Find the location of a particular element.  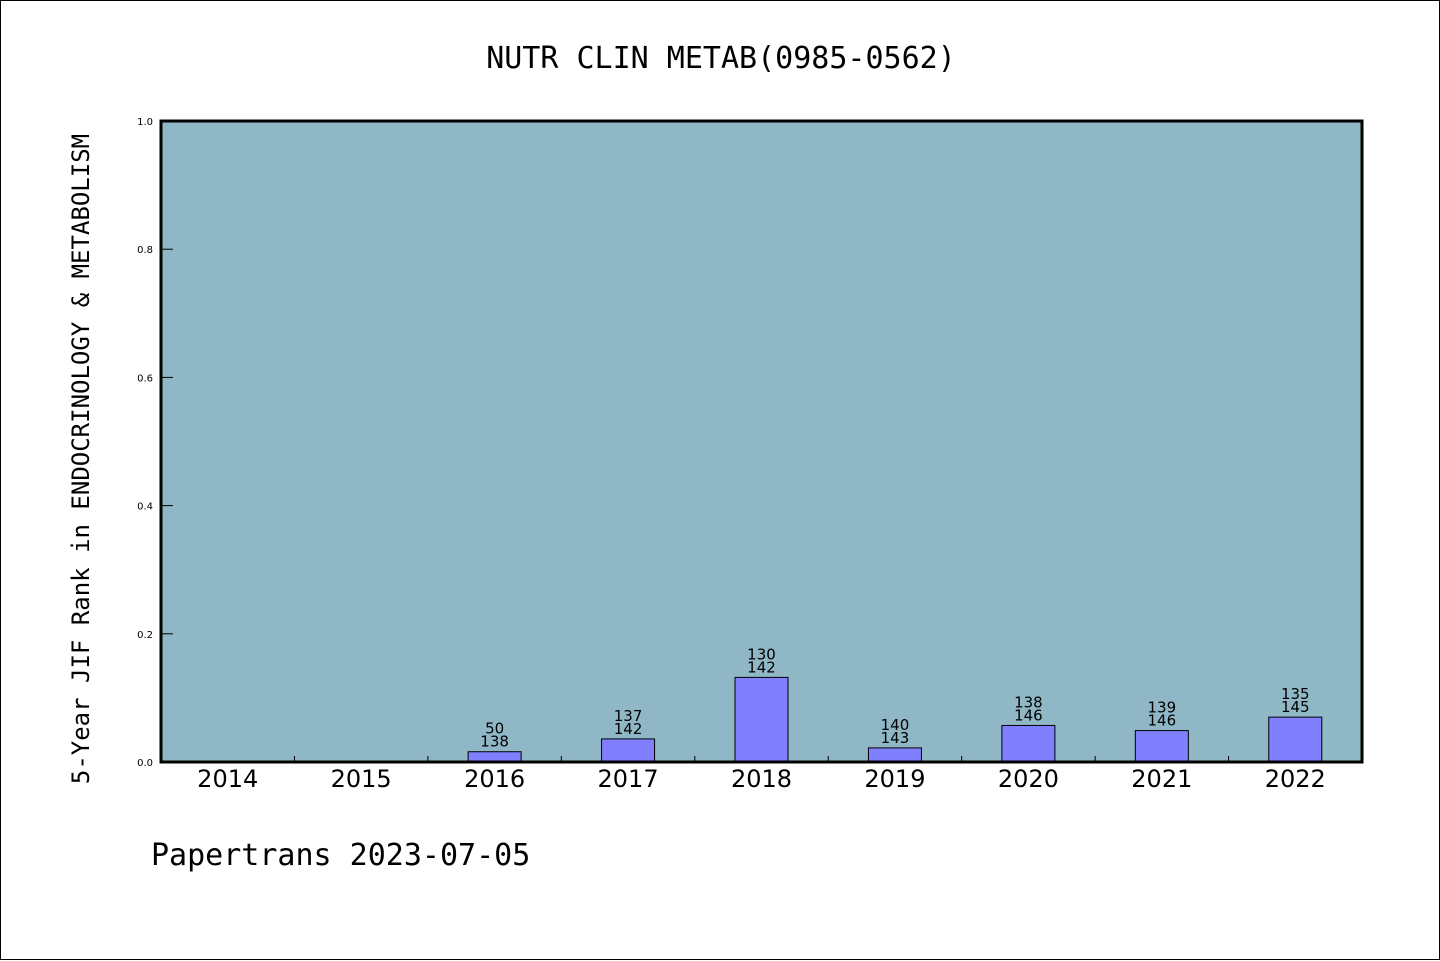

bar-total-label: 138 is located at coordinates (494, 742).